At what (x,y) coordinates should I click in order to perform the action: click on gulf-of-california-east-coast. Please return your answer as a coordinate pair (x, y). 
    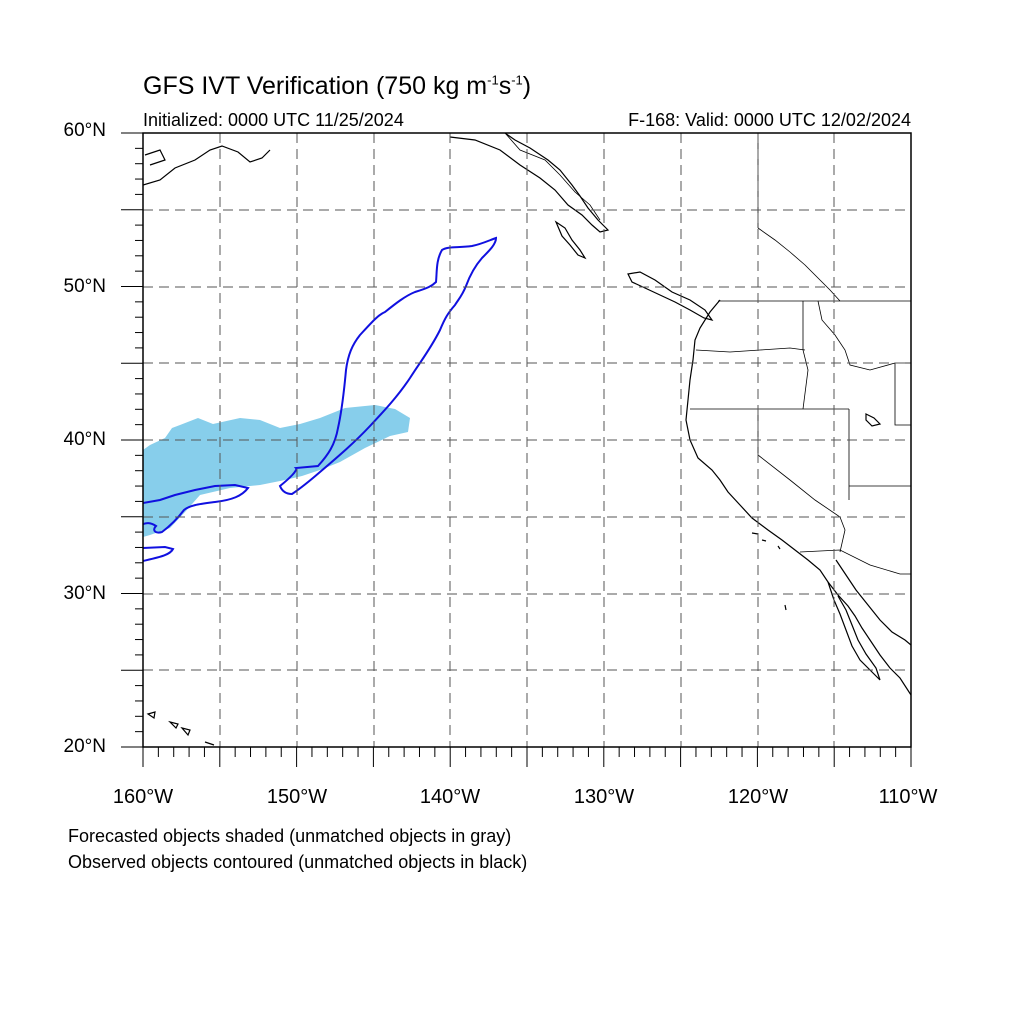
    Looking at the image, I should click on (873, 602).